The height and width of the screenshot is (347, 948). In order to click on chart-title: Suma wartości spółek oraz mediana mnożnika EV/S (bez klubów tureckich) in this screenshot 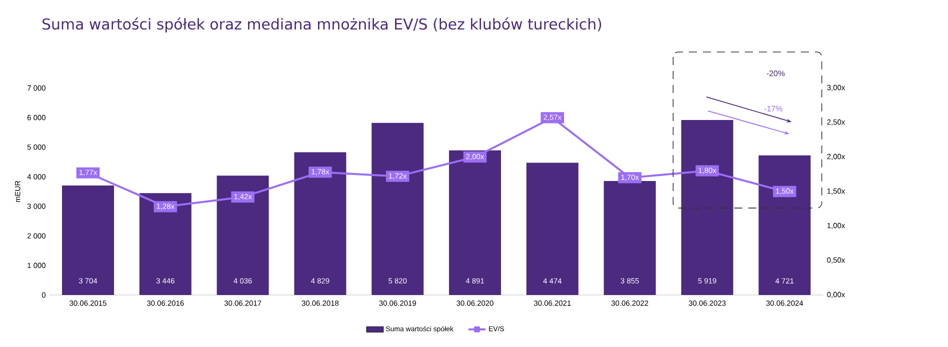, I will do `click(322, 25)`.